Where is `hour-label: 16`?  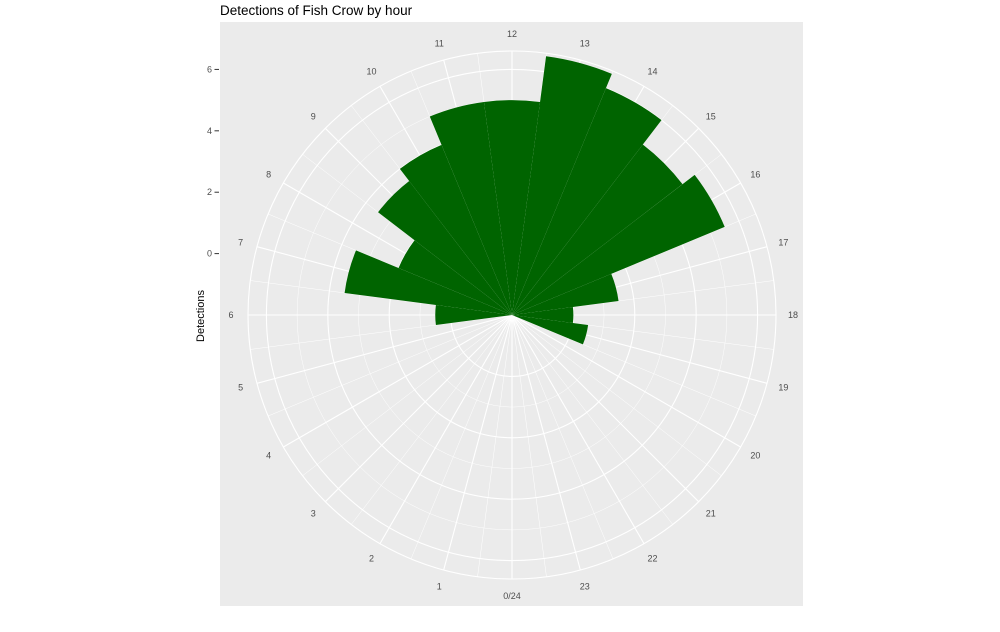 hour-label: 16 is located at coordinates (755, 175).